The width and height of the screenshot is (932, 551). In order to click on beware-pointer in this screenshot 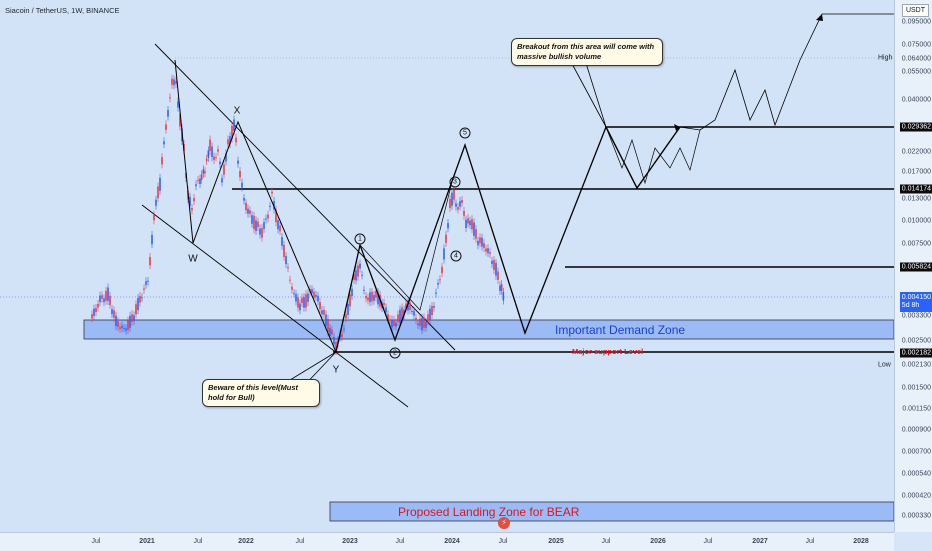, I will do `click(313, 366)`.